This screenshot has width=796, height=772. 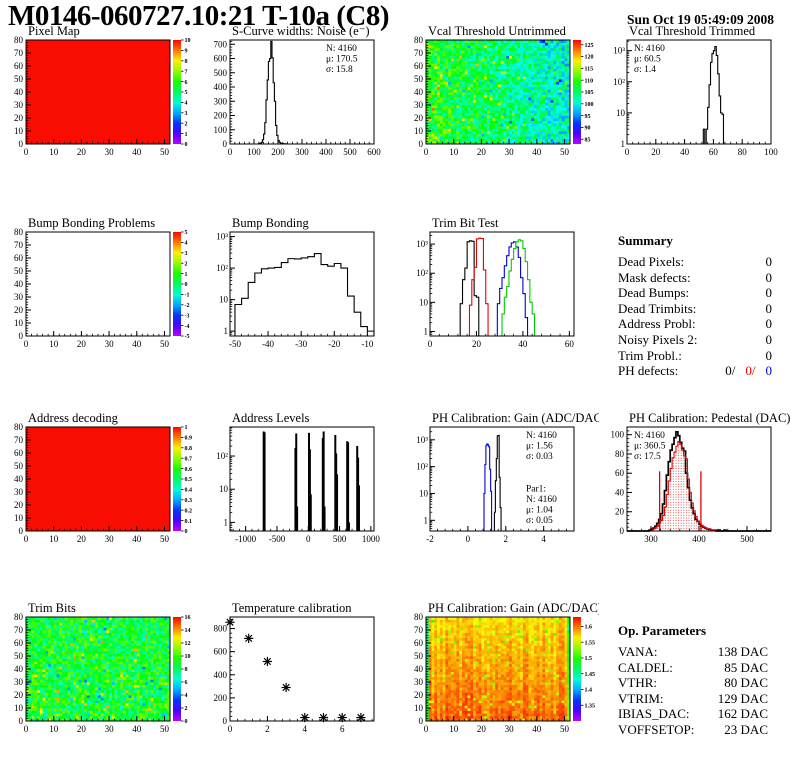 What do you see at coordinates (746, 729) in the screenshot?
I see `op-param-value: 23 DAC` at bounding box center [746, 729].